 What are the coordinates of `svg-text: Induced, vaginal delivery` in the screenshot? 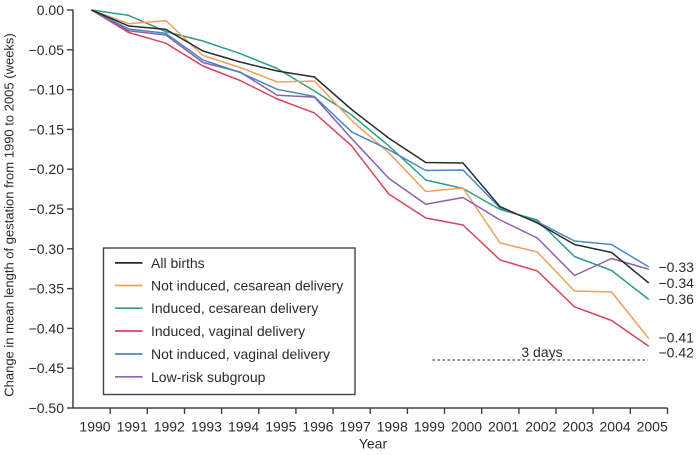 It's located at (228, 331).